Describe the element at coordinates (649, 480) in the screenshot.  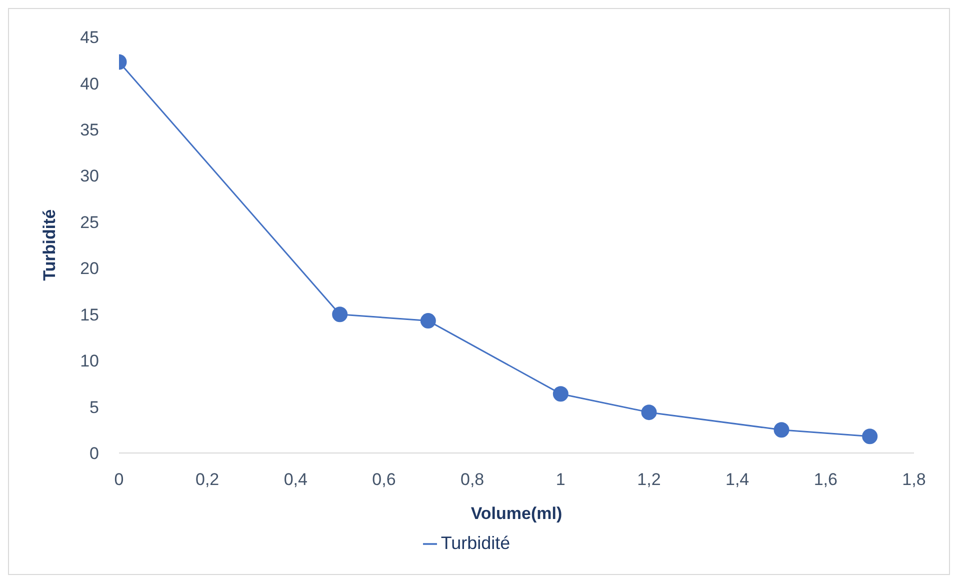
I see `x-tick-label: 1,2` at that location.